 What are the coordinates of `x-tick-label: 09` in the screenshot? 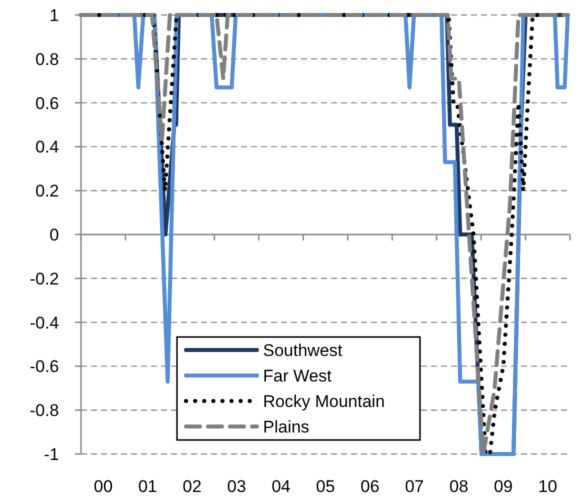 It's located at (503, 486).